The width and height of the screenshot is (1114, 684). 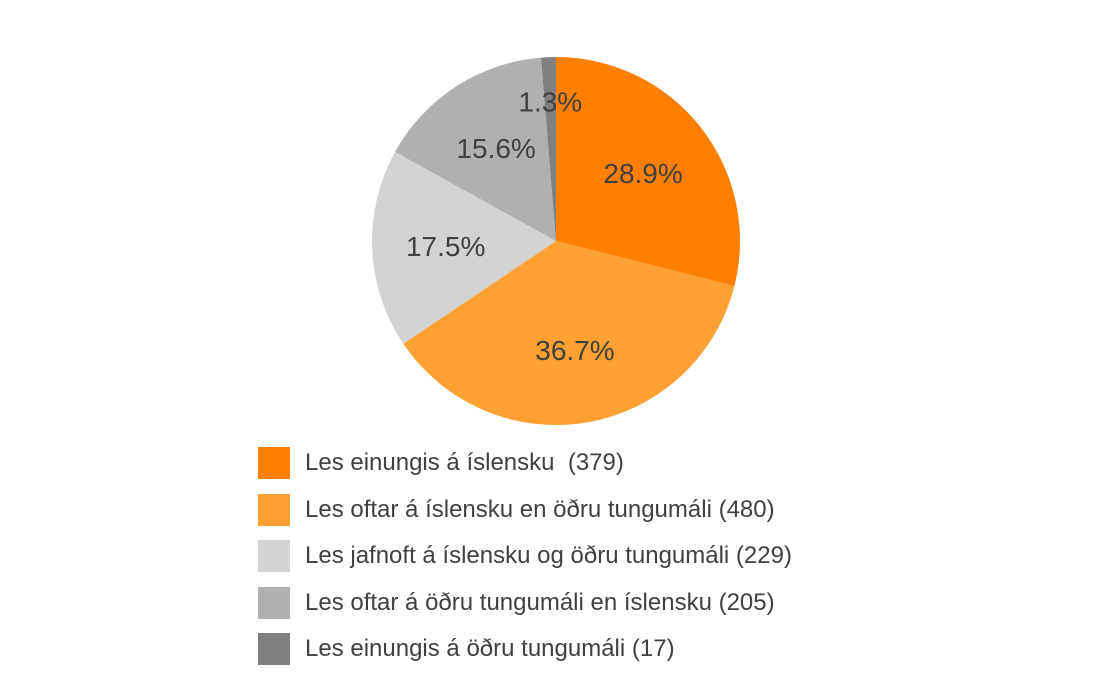 What do you see at coordinates (490, 648) in the screenshot?
I see `legend-label: Les einungis á öðru tungumáli (17)` at bounding box center [490, 648].